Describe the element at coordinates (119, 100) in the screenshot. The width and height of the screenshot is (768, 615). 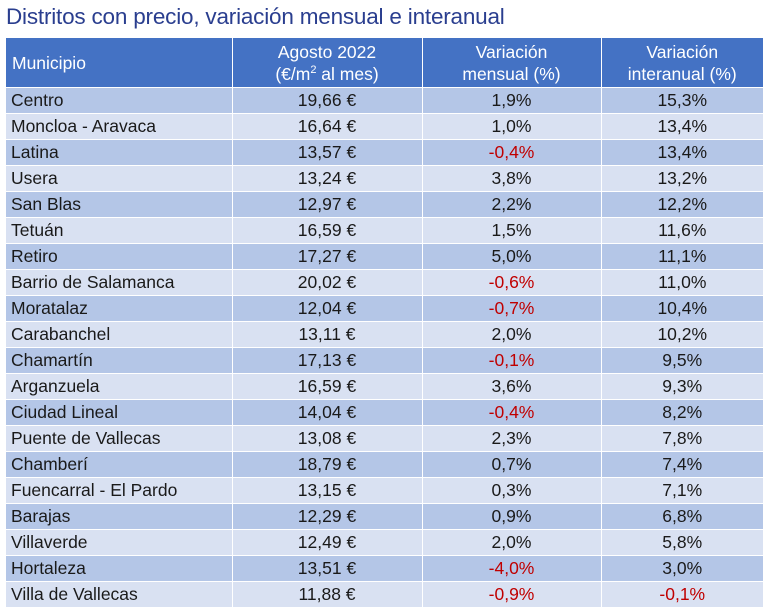
I see `cell-municipio: Centro` at that location.